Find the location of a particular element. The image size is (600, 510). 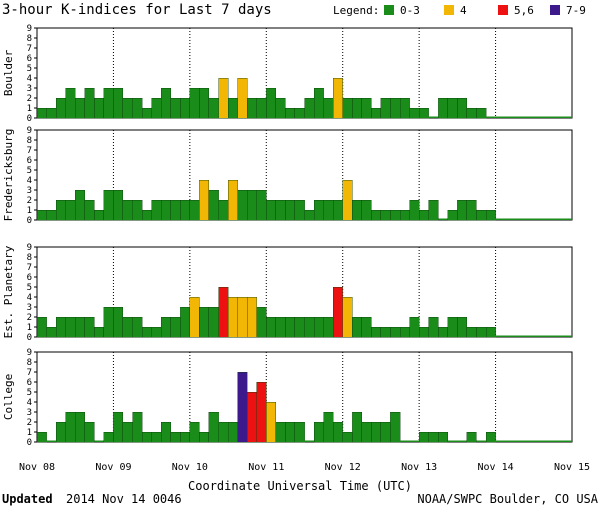

y-tick-label: 2 is located at coordinates (29, 318).